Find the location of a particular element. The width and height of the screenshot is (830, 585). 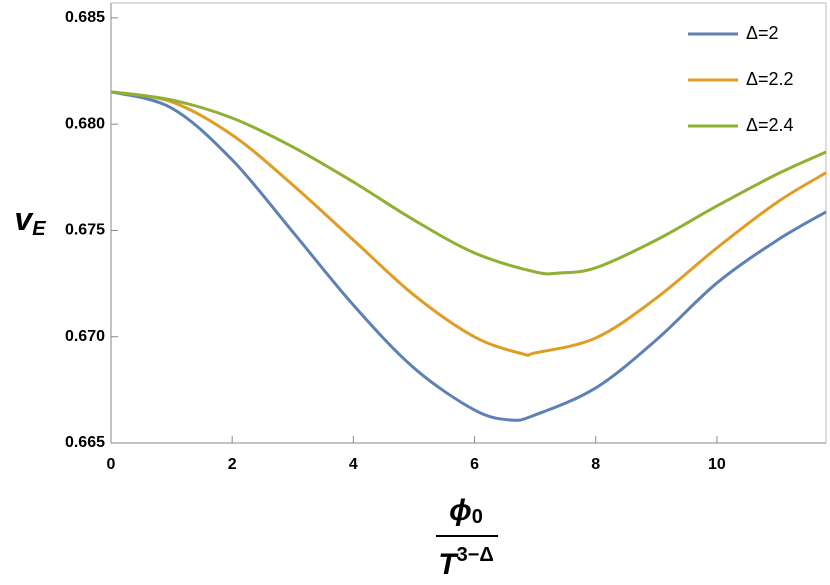

x-tick-label: 10 is located at coordinates (717, 464).